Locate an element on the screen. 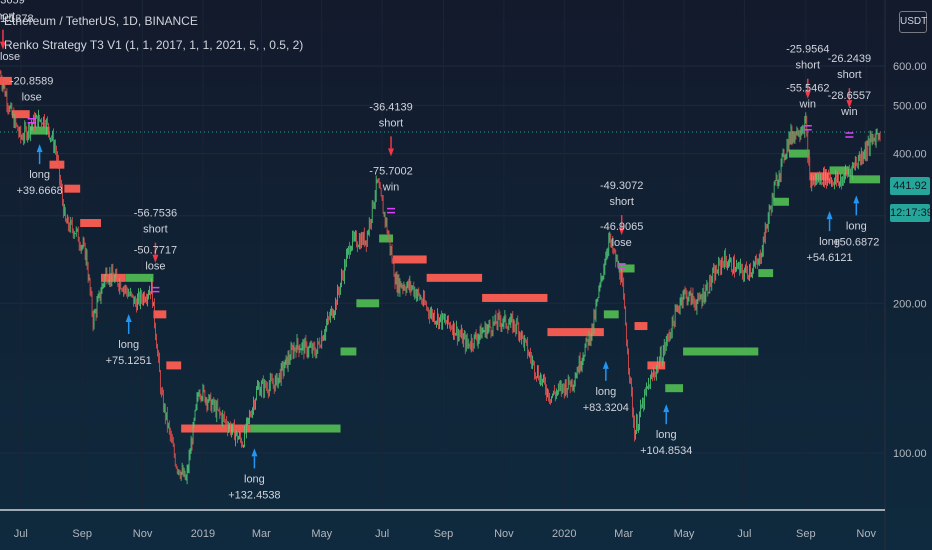 The height and width of the screenshot is (550, 932). trade-value-label: +83.3204 is located at coordinates (606, 408).